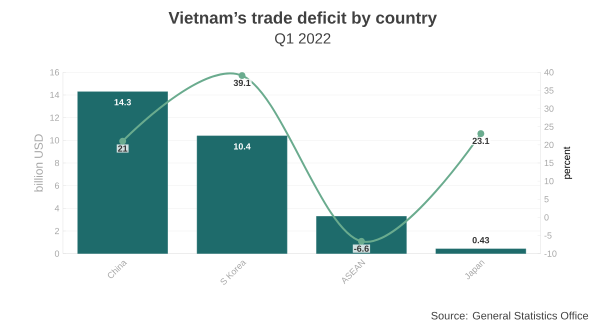 Image resolution: width=600 pixels, height=331 pixels. What do you see at coordinates (481, 141) in the screenshot?
I see `data-label: 23.1` at bounding box center [481, 141].